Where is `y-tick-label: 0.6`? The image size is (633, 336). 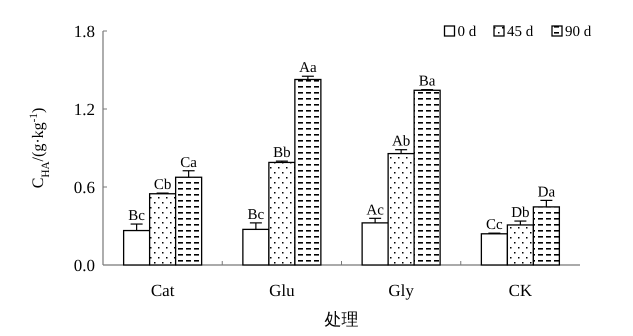 y-tick-label: 0.6 is located at coordinates (84, 187).